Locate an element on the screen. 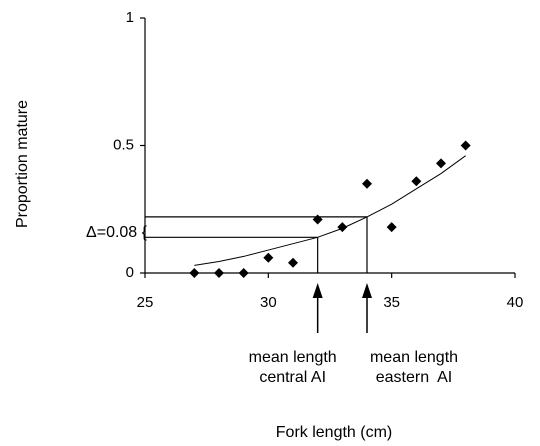 This screenshot has height=446, width=540. y-tick-label: 0.5 is located at coordinates (123, 144).